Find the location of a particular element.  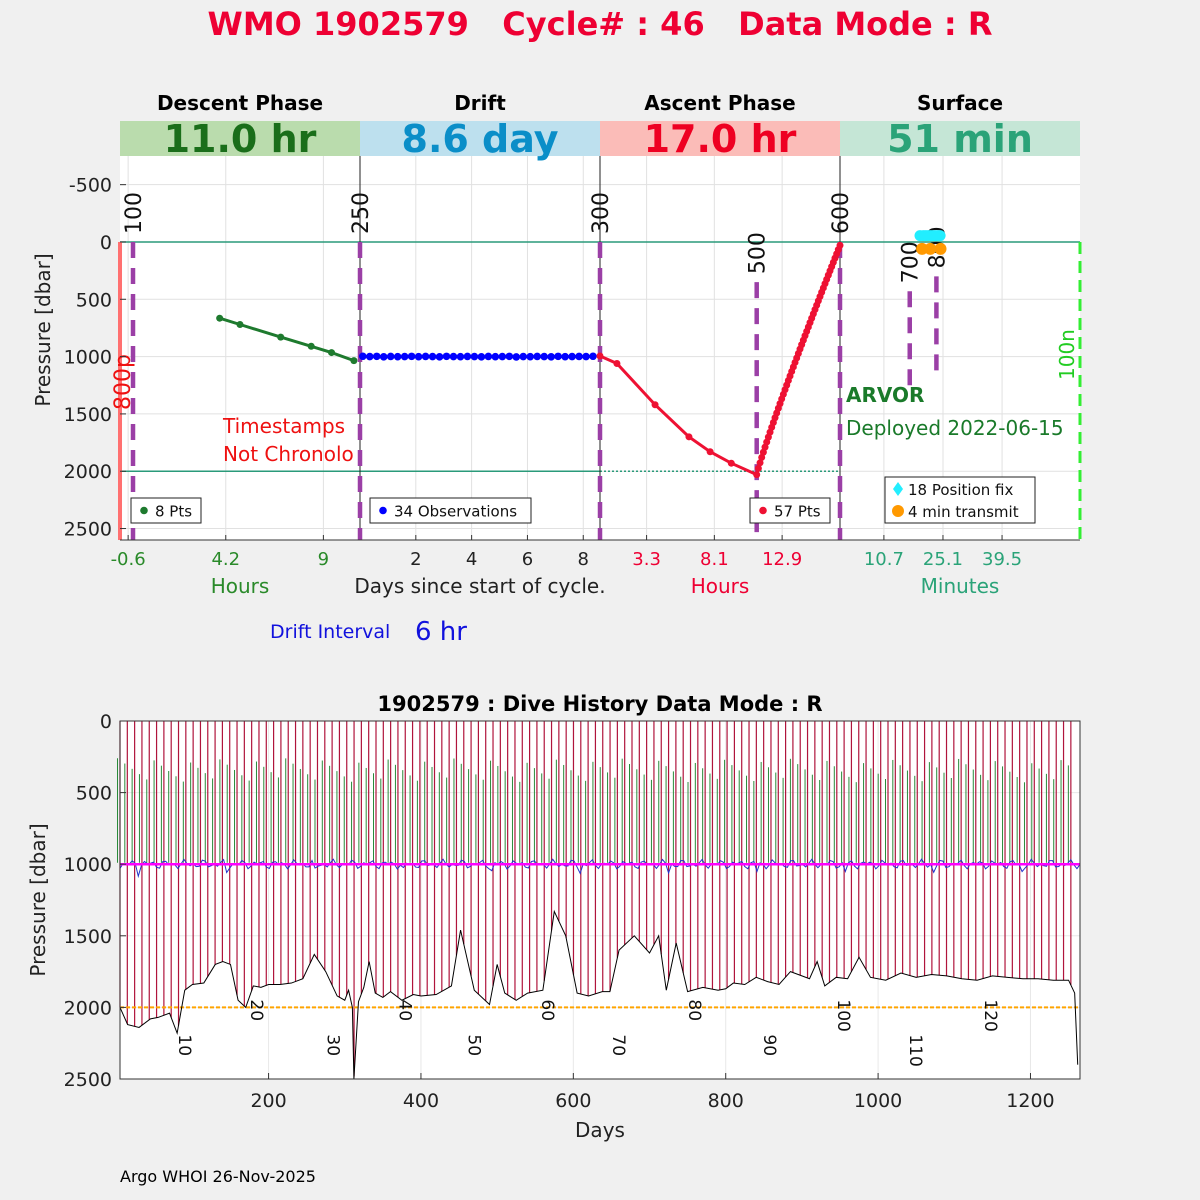

y-tick-label: 500 is located at coordinates (94, 300).